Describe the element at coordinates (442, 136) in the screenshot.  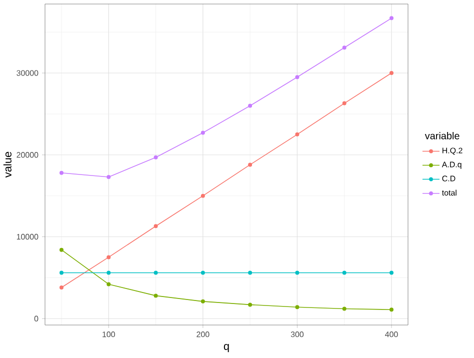
I see `legend-title: variable` at that location.